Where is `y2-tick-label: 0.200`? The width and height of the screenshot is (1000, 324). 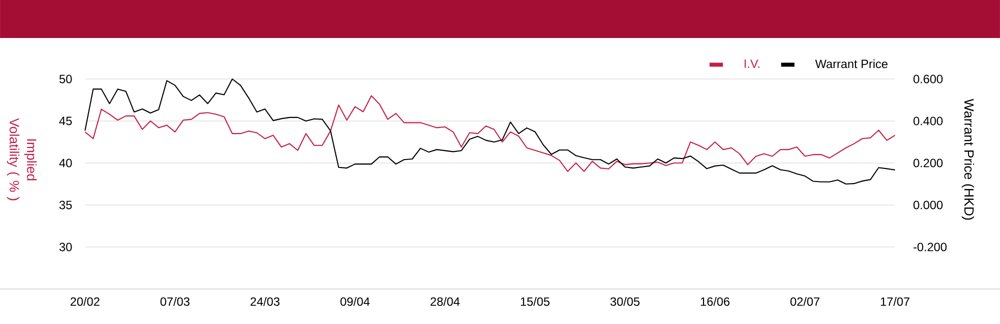
y2-tick-label: 0.200 is located at coordinates (928, 163).